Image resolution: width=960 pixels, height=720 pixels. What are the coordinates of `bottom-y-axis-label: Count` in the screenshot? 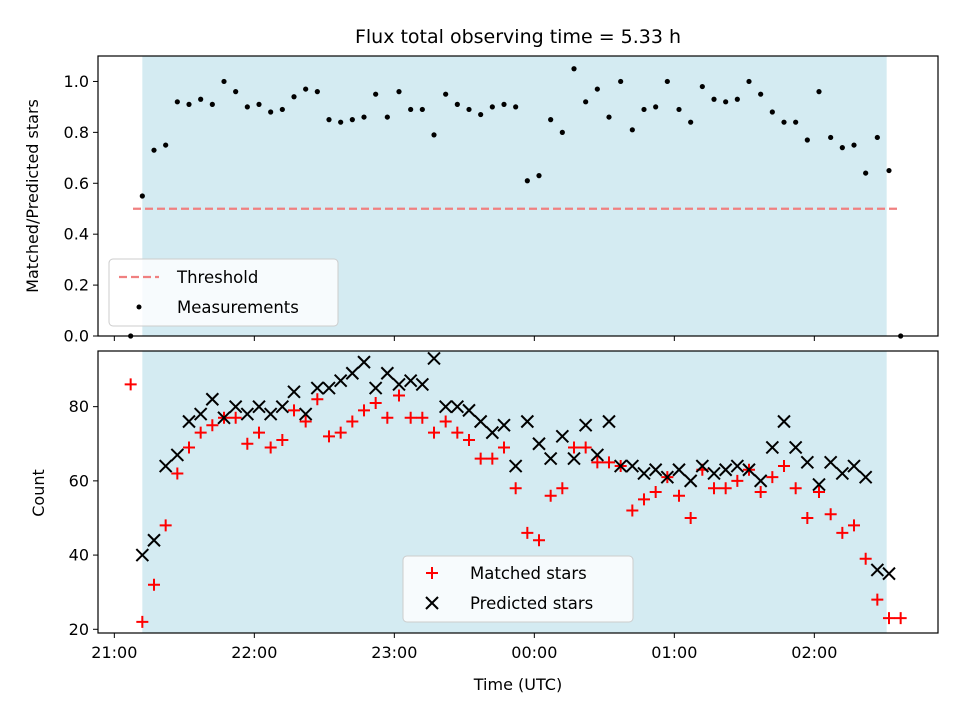 It's located at (38, 493).